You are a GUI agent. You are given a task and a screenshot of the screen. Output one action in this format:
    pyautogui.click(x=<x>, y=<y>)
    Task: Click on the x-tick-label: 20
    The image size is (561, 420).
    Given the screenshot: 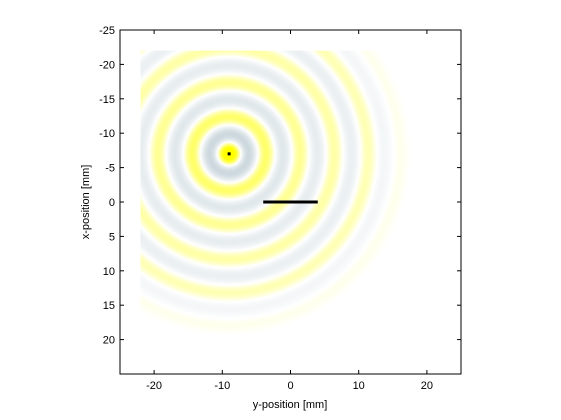 What is the action you would take?
    pyautogui.click(x=427, y=386)
    